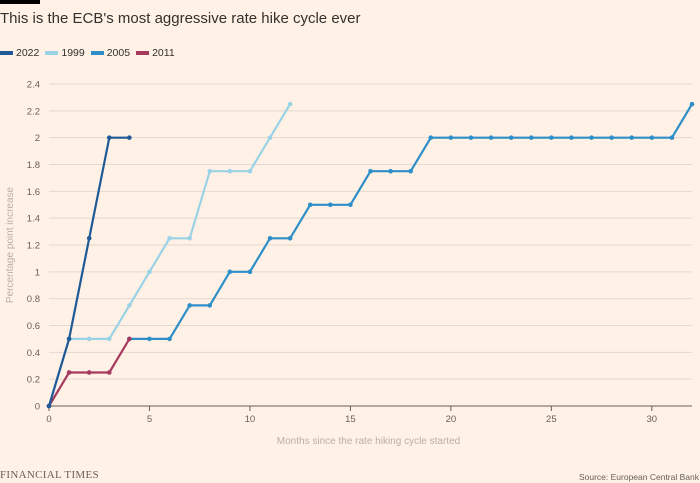 Image resolution: width=700 pixels, height=483 pixels. What do you see at coordinates (37, 407) in the screenshot?
I see `y-tick-label: 0` at bounding box center [37, 407].